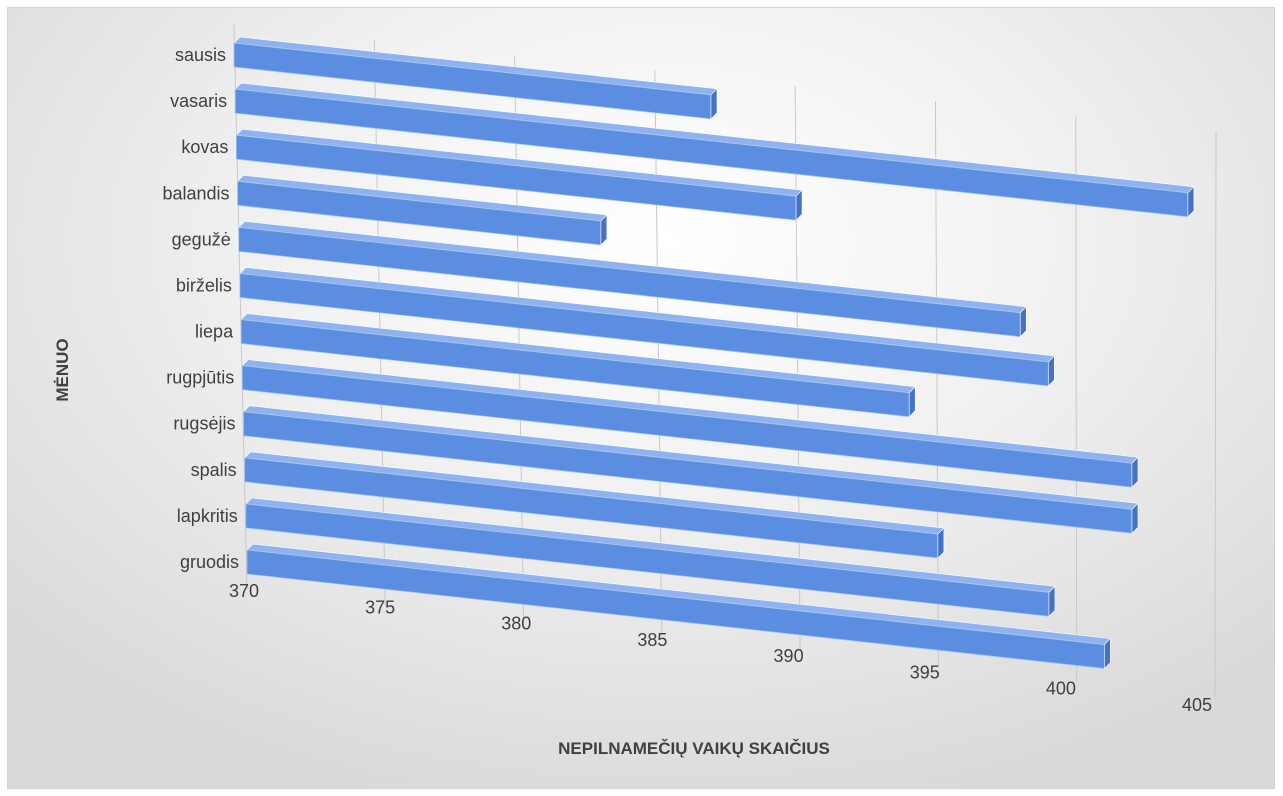 The image size is (1283, 796). Describe the element at coordinates (200, 55) in the screenshot. I see `category-label: sausis` at that location.